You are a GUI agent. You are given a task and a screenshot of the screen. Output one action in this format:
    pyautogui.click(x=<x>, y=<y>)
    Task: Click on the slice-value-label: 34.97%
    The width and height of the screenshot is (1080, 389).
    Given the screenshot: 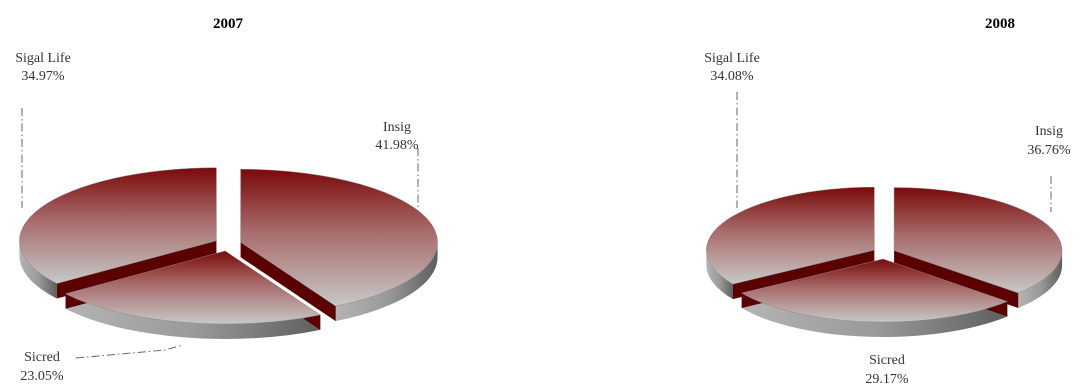 What is the action you would take?
    pyautogui.click(x=43, y=76)
    